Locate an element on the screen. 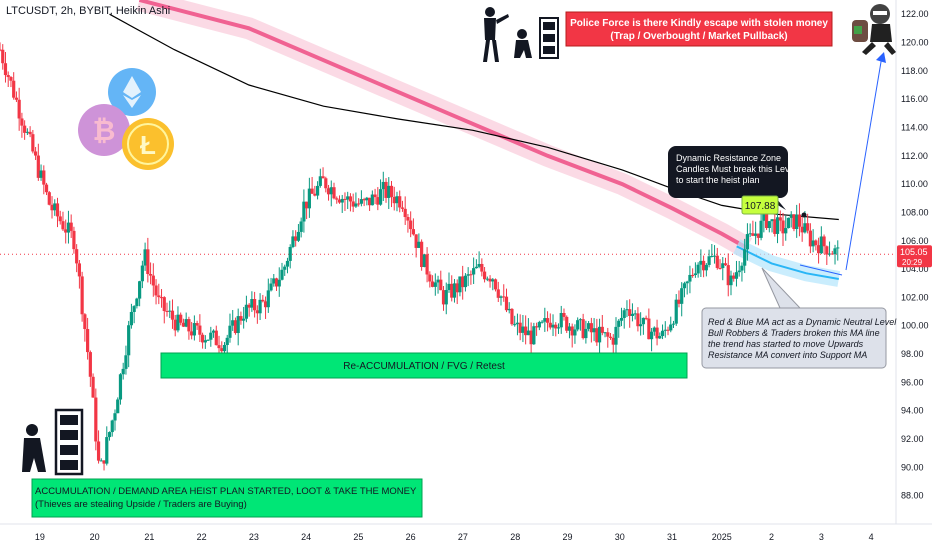 This screenshot has height=550, width=932. x-tick-label: 28 is located at coordinates (515, 537).